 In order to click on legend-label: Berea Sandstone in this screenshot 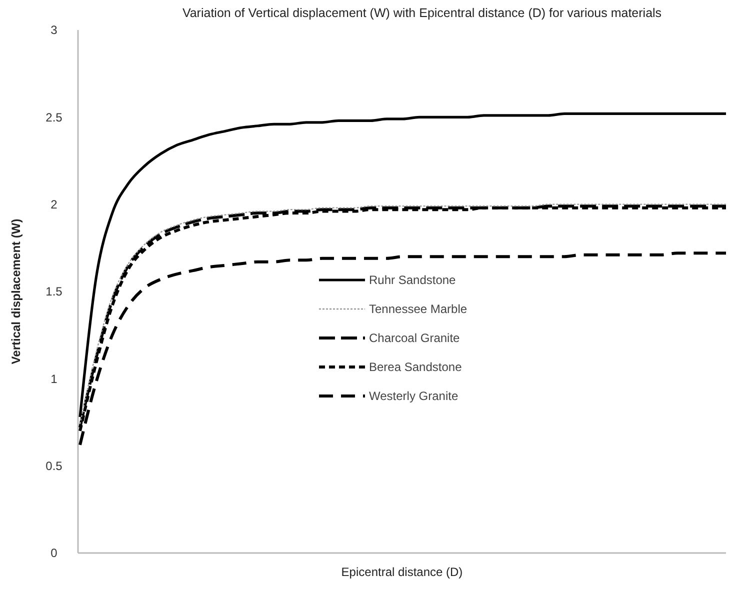, I will do `click(415, 367)`.